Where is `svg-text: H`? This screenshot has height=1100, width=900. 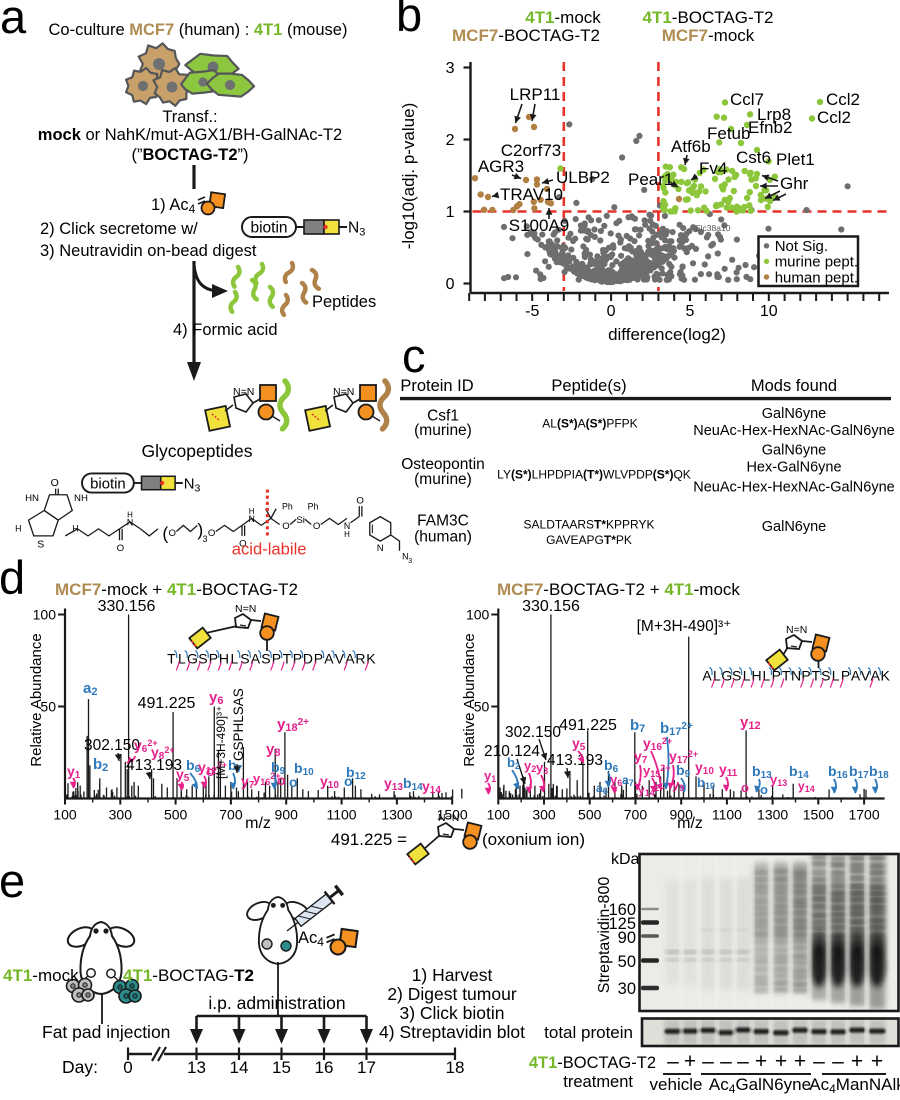 svg-text: H is located at coordinates (252, 511).